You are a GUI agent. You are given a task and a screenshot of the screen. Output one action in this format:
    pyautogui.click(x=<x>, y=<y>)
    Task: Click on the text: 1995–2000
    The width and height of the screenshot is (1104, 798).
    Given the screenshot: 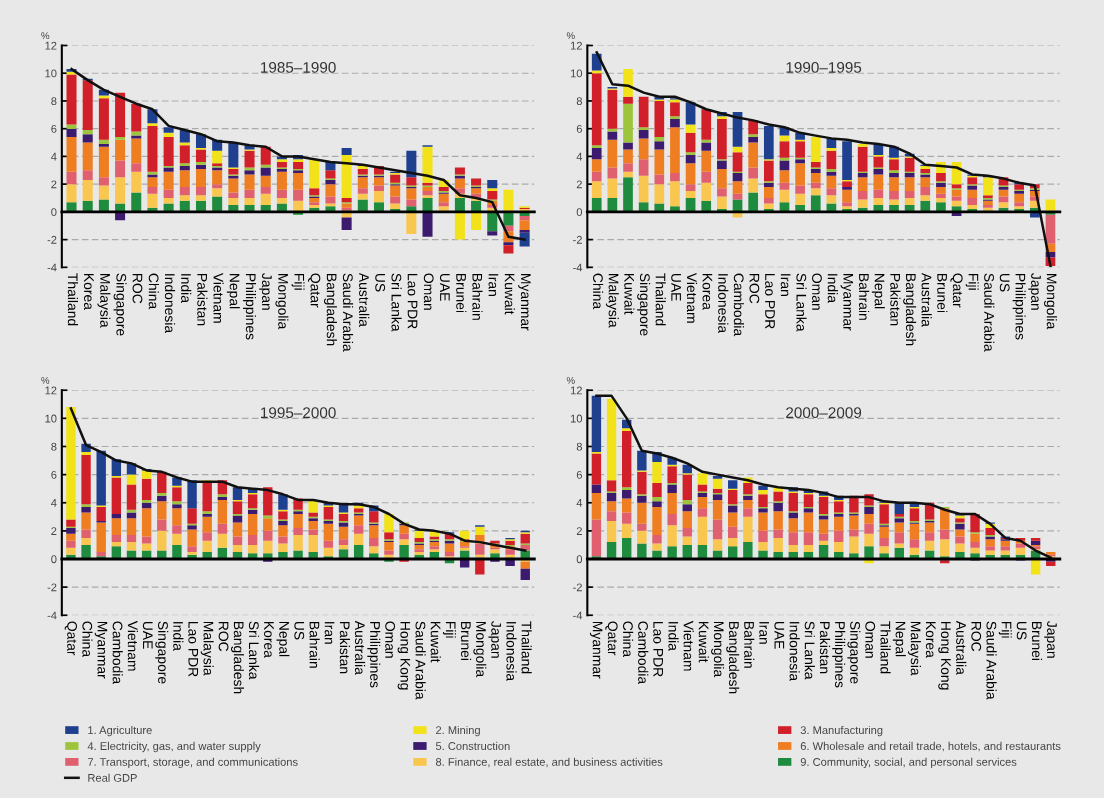 What is the action you would take?
    pyautogui.click(x=298, y=413)
    